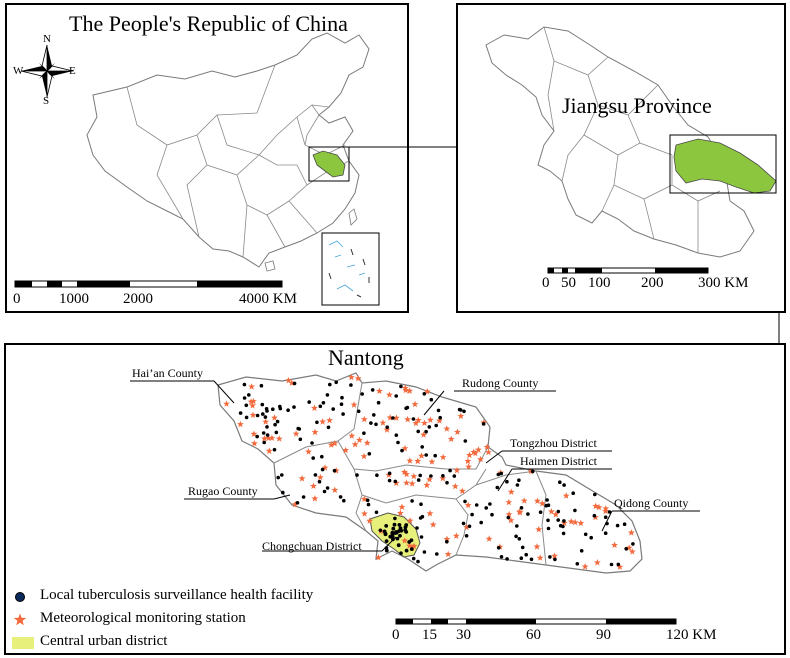  Describe the element at coordinates (631, 150) in the screenshot. I see `jiangsu-map` at that location.